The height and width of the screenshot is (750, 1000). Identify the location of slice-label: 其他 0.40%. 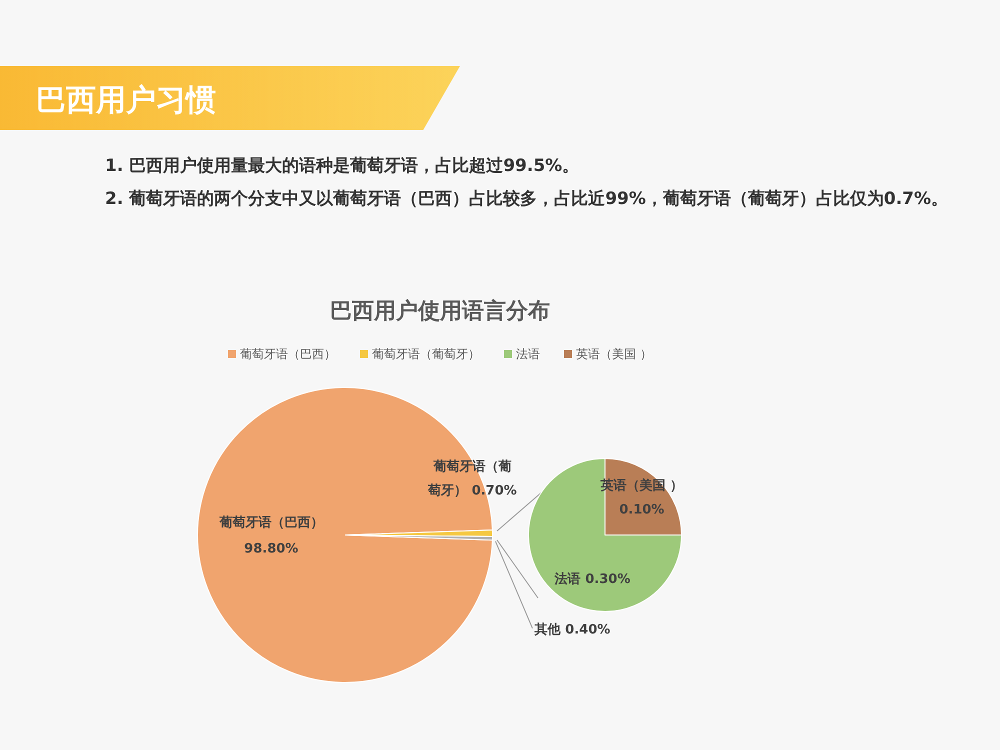
(572, 630).